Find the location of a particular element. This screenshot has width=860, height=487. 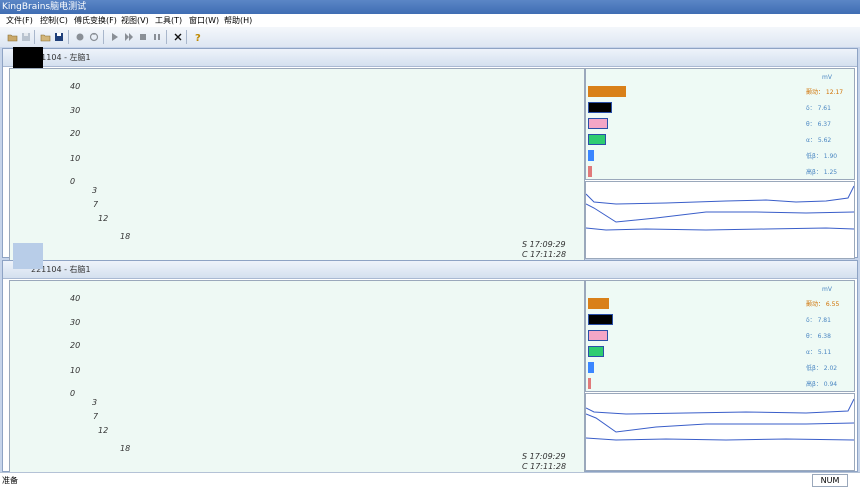

trend-chart is located at coordinates (720, 220).